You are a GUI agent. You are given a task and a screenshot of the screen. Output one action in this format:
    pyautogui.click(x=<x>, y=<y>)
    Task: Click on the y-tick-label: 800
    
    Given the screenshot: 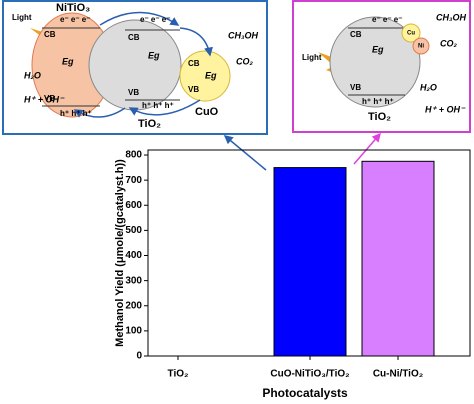 What is the action you would take?
    pyautogui.click(x=133, y=155)
    